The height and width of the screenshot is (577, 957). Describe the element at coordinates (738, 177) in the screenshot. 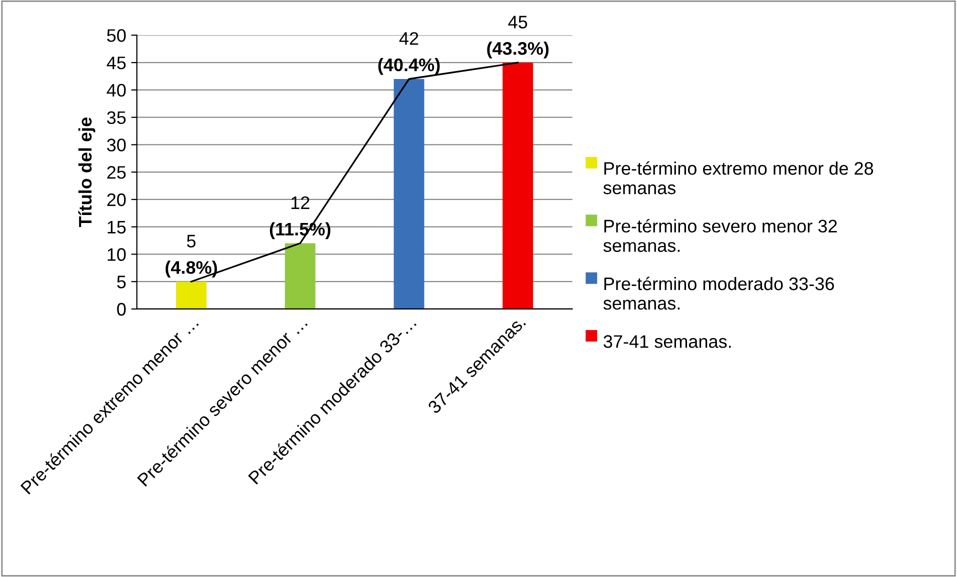

I see `legend-label: Pre-término extremo menor de 28 semanas` at that location.